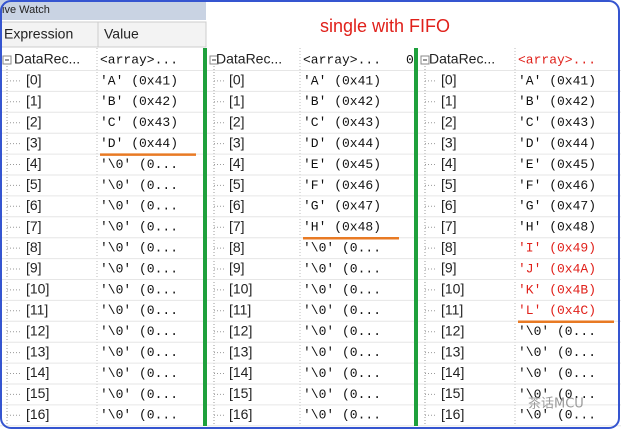 This screenshot has height=430, width=621. What do you see at coordinates (557, 185) in the screenshot?
I see `row-value: 'F' (0x46)` at bounding box center [557, 185].